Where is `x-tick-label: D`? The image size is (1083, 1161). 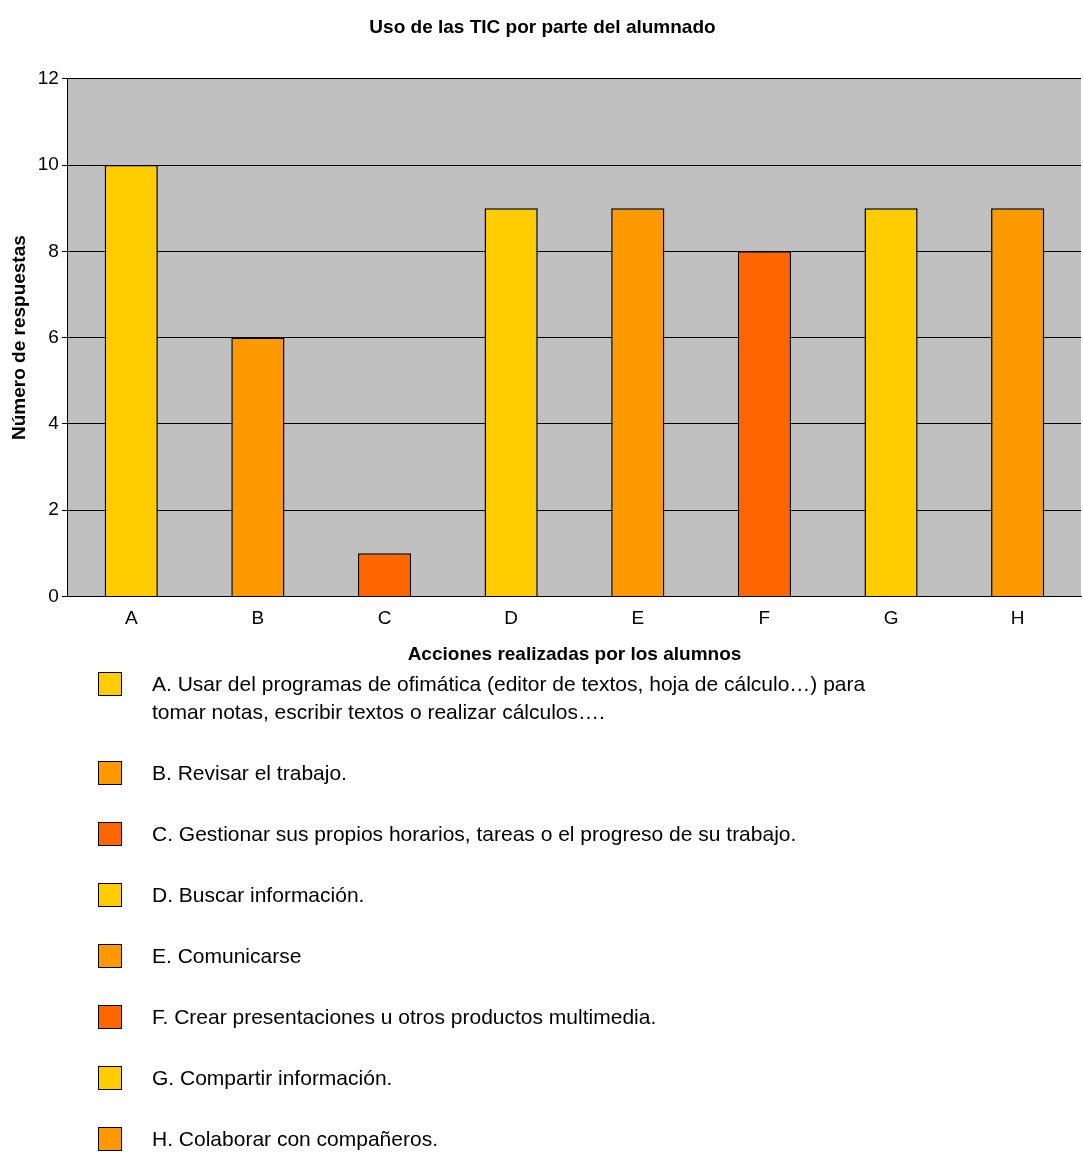
x-tick-label: D is located at coordinates (511, 618).